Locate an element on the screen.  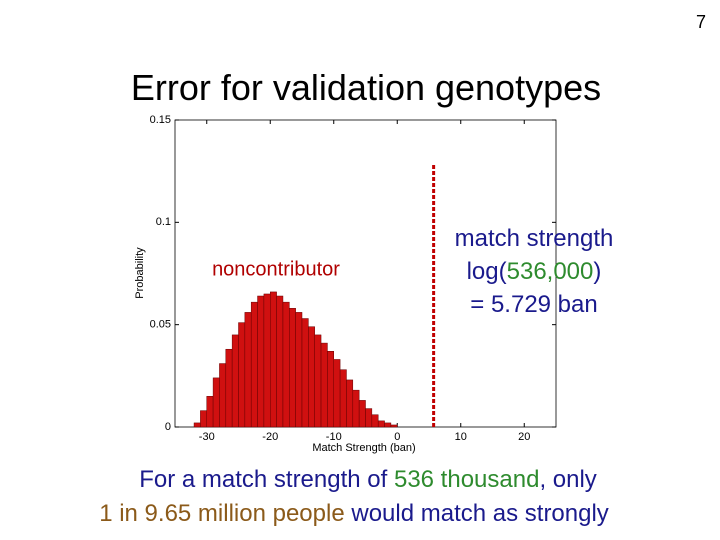
caption-part: For a match strength of is located at coordinates (266, 479).